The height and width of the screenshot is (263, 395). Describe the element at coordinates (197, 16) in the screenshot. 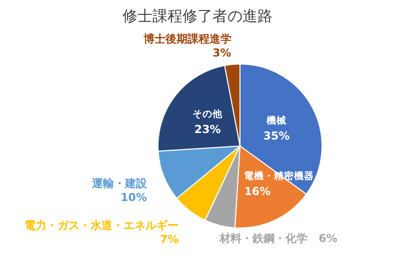

I see `chart-title: 修士課程修了者の進路` at that location.